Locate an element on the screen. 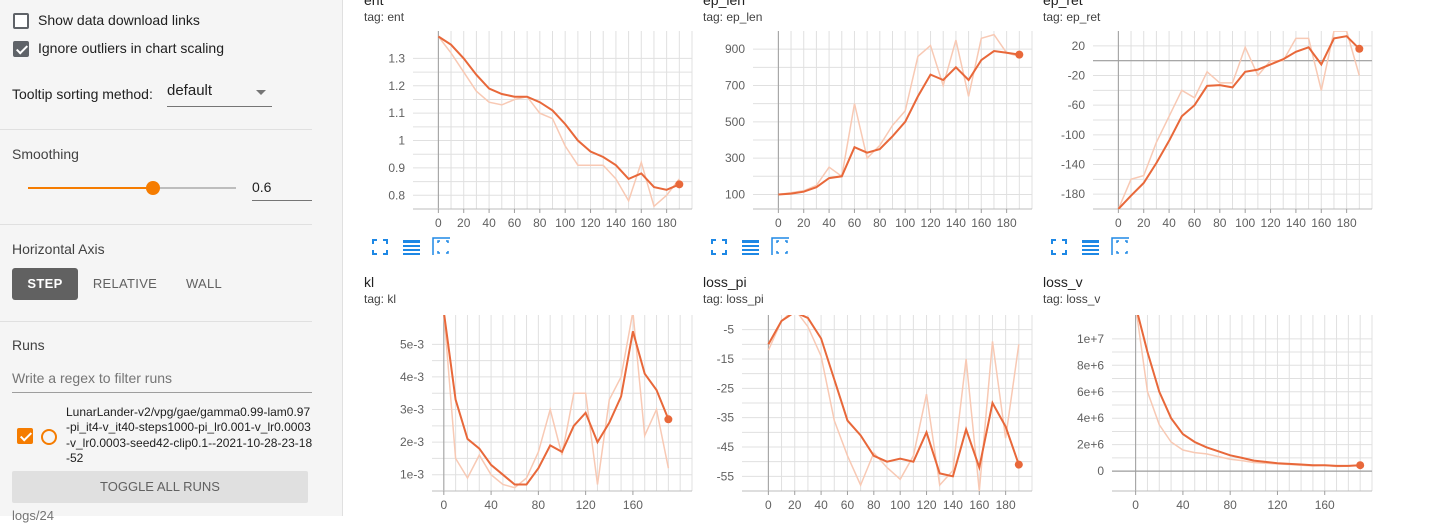 The image size is (1438, 523). smoothing-title: Smoothing is located at coordinates (45, 154).